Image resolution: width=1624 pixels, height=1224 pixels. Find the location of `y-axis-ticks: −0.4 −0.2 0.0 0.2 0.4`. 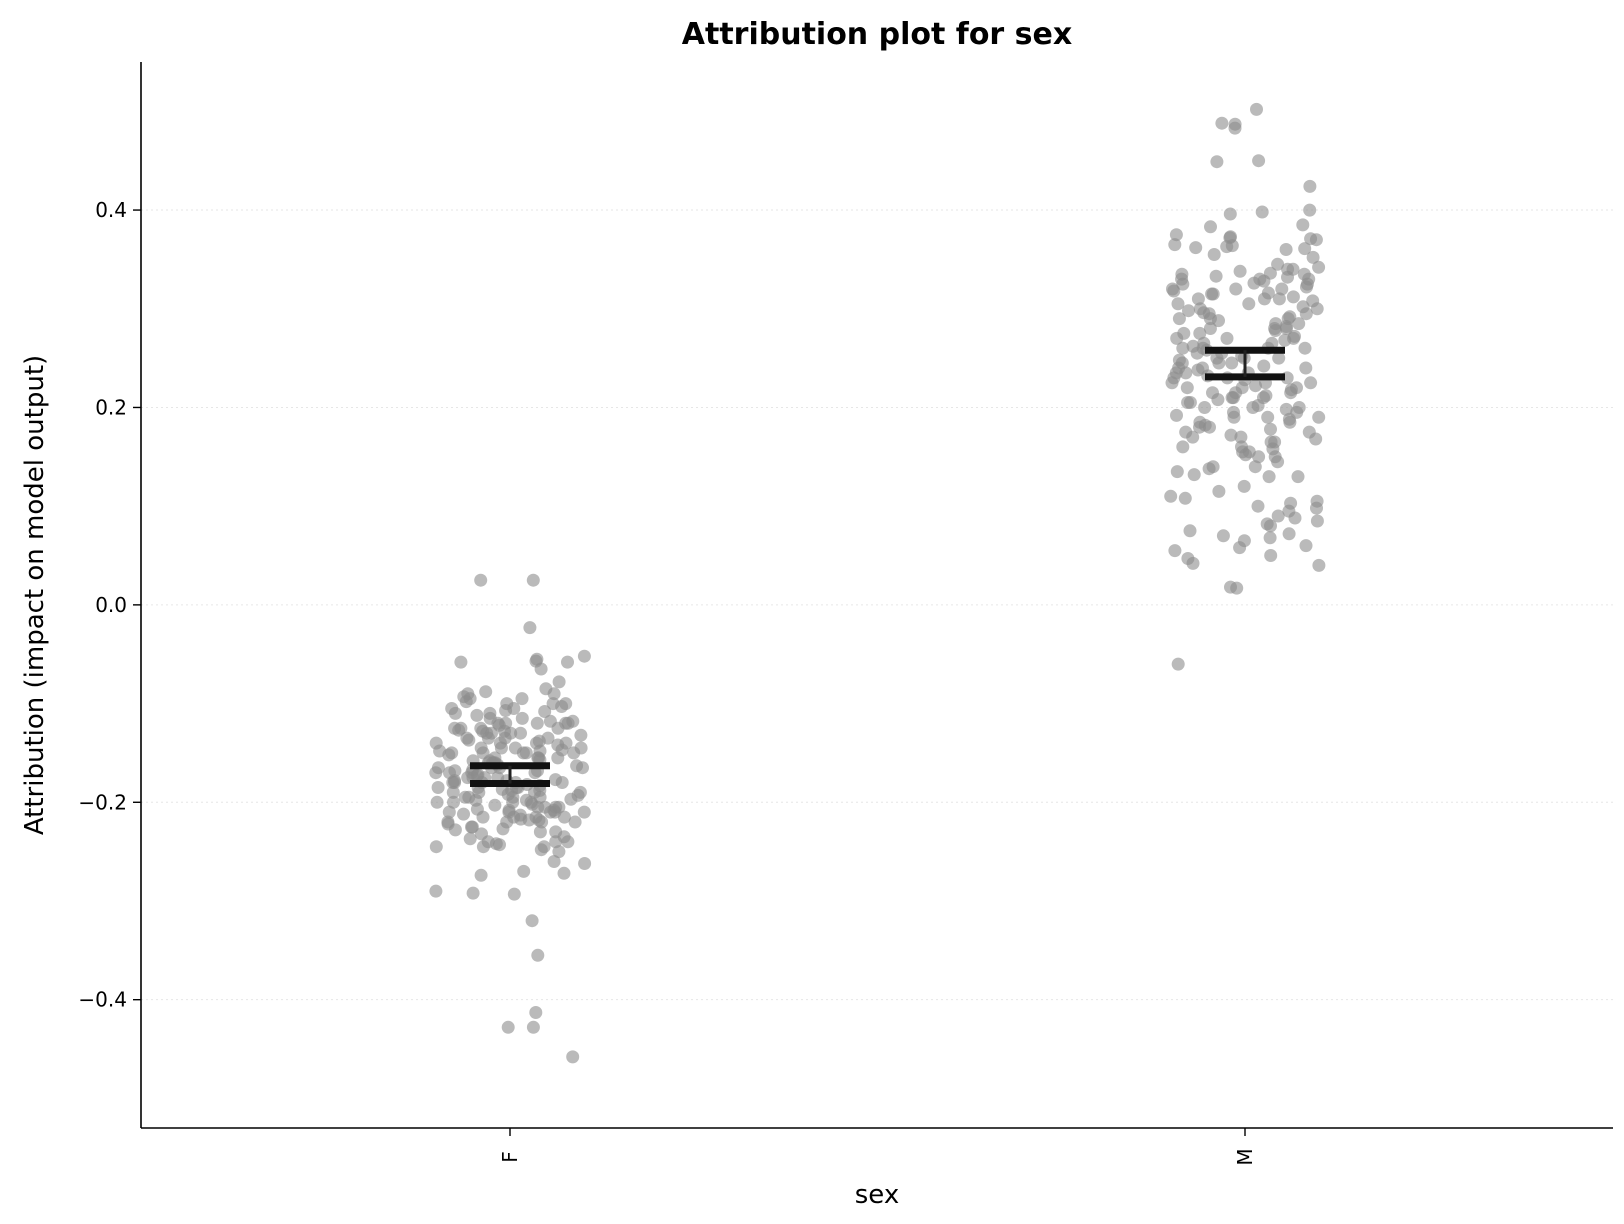

y-axis-ticks: −0.4 −0.2 0.0 0.2 0.4 is located at coordinates (109, 605).